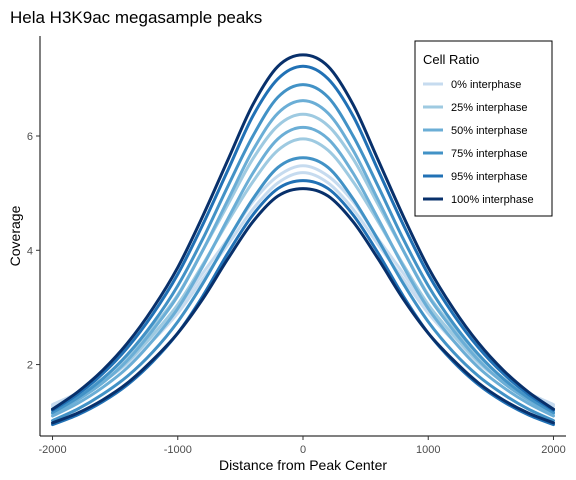 This screenshot has height=480, width=576. Describe the element at coordinates (489, 154) in the screenshot. I see `legend-label: 75% interphase` at that location.